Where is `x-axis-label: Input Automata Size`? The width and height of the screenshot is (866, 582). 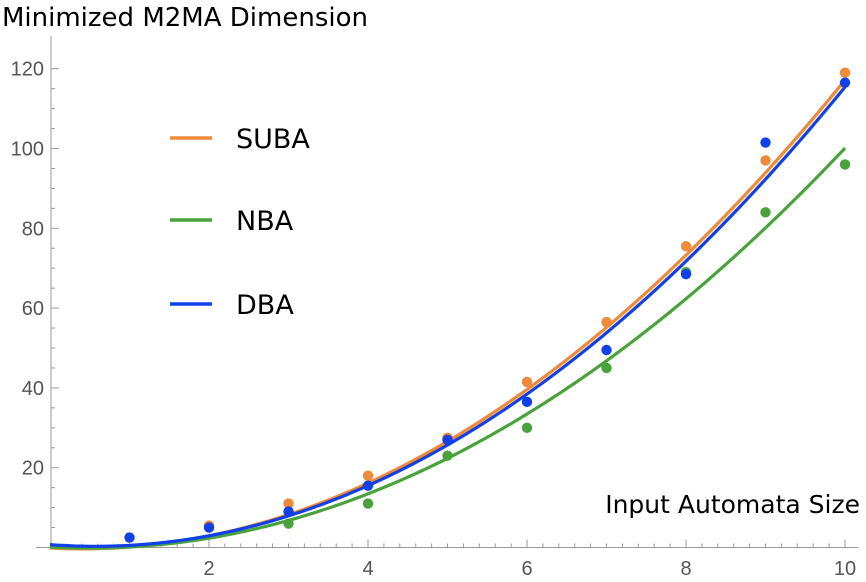 x-axis-label: Input Automata Size is located at coordinates (732, 504).